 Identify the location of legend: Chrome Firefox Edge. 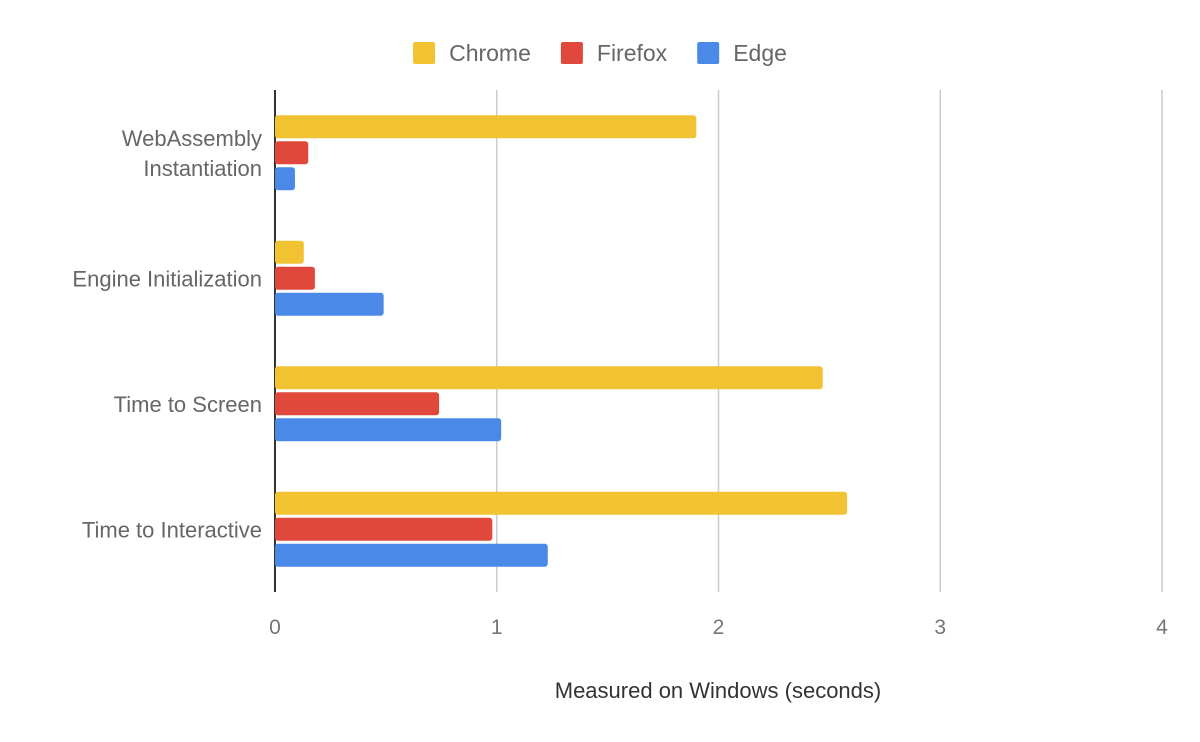
(600, 53).